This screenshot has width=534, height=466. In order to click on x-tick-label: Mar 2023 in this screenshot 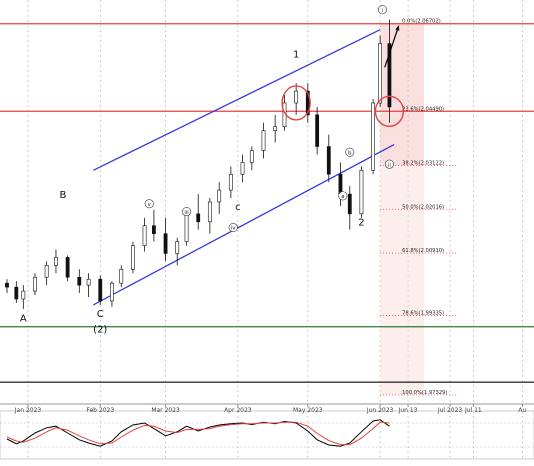, I will do `click(165, 410)`.